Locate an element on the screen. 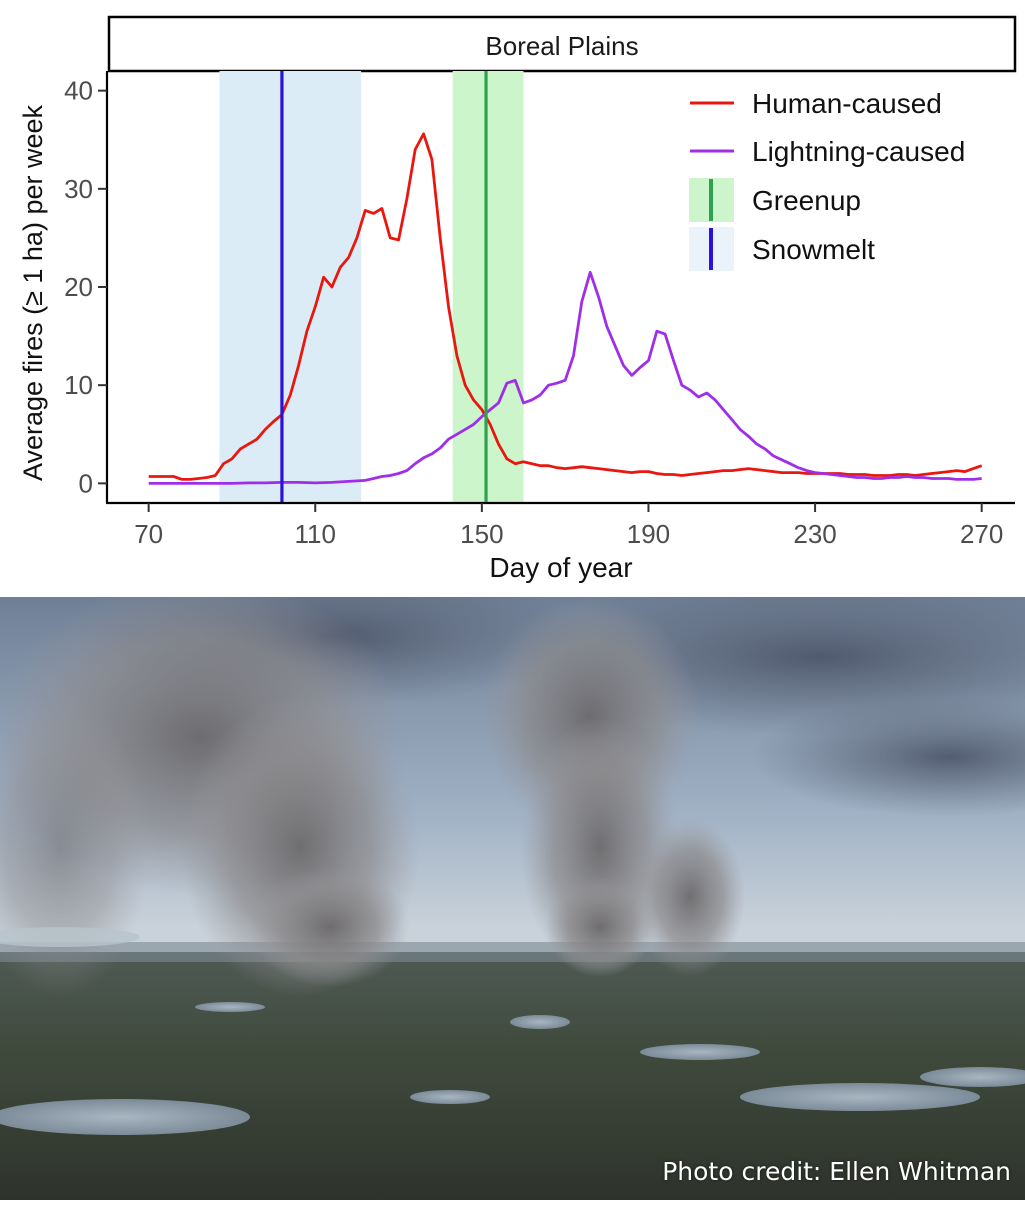  y-axis-label: Average fires (≥ 1 ha) per week is located at coordinates (33, 293).